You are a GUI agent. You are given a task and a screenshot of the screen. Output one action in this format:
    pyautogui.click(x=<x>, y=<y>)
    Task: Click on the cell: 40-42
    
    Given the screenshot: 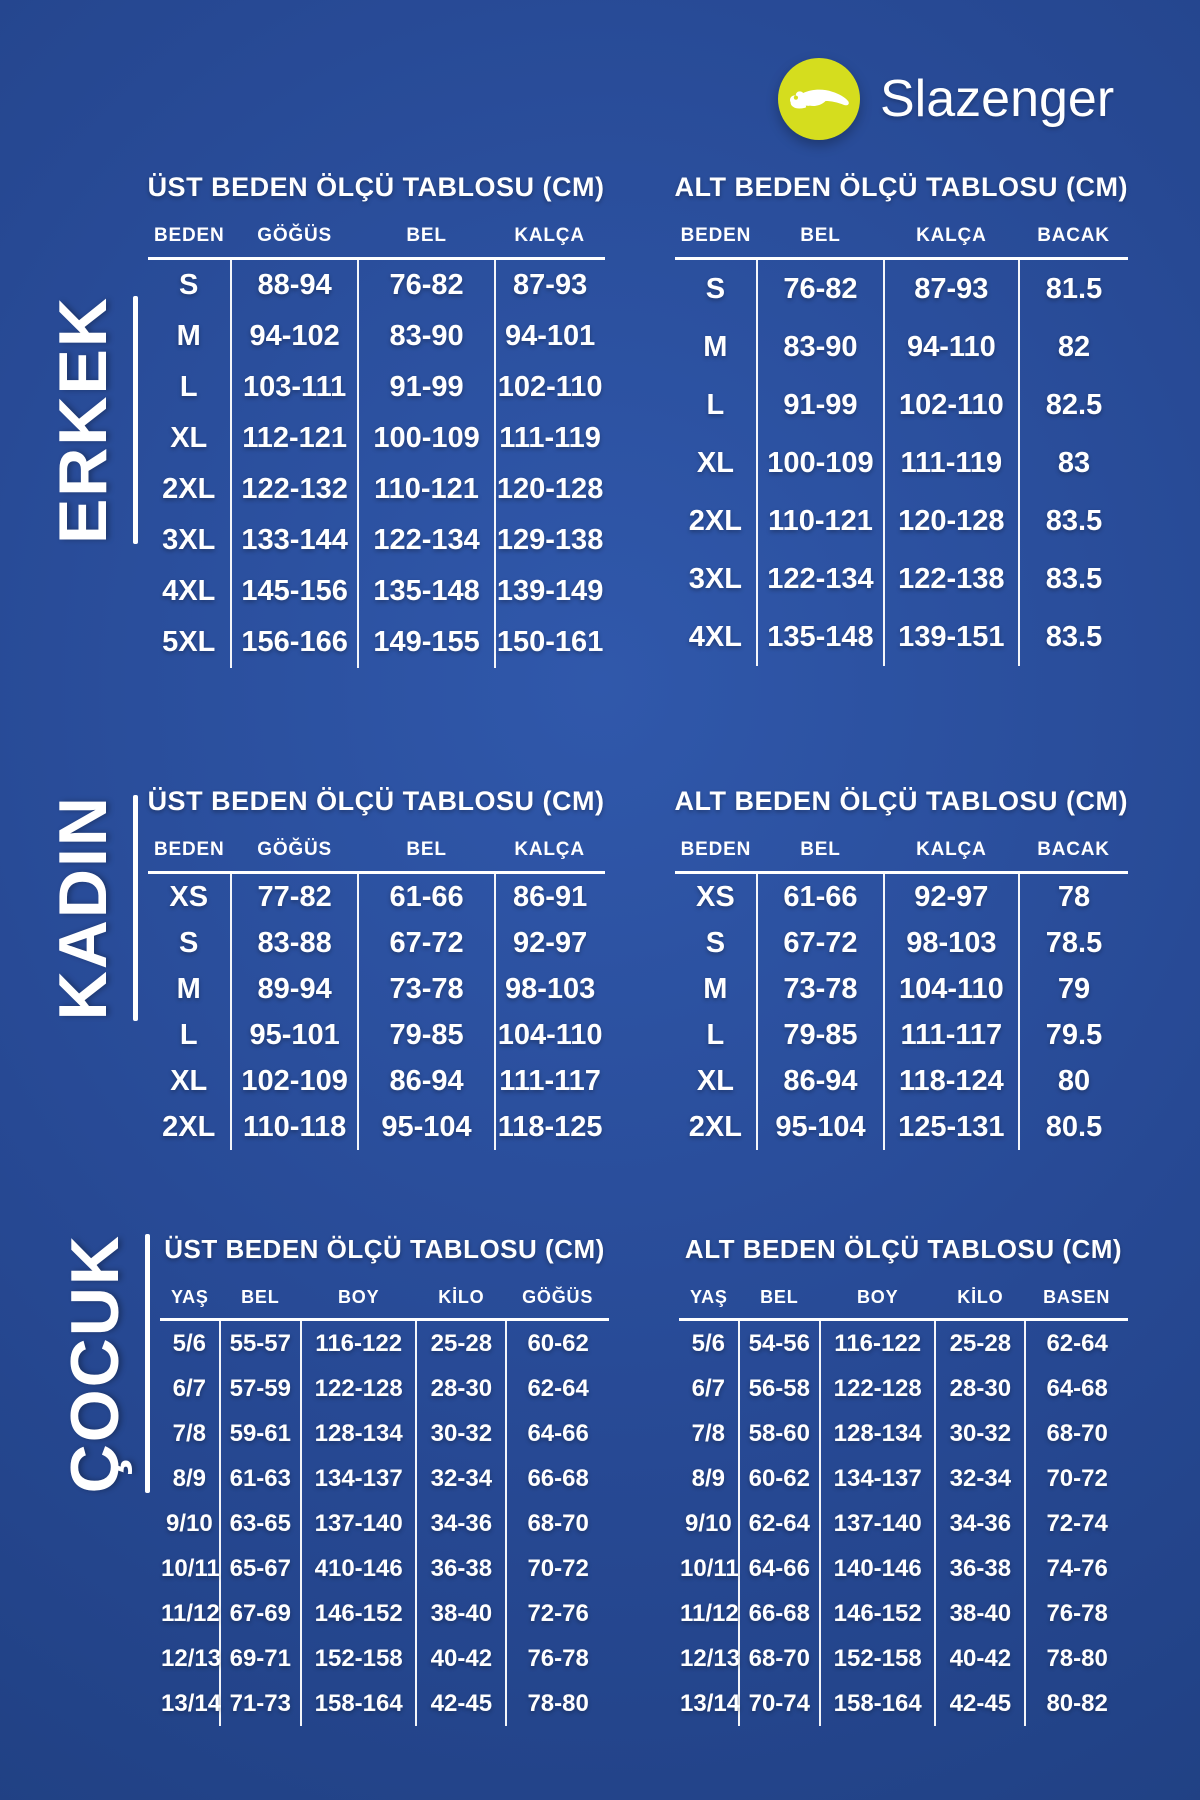 What is the action you would take?
    pyautogui.click(x=980, y=1658)
    